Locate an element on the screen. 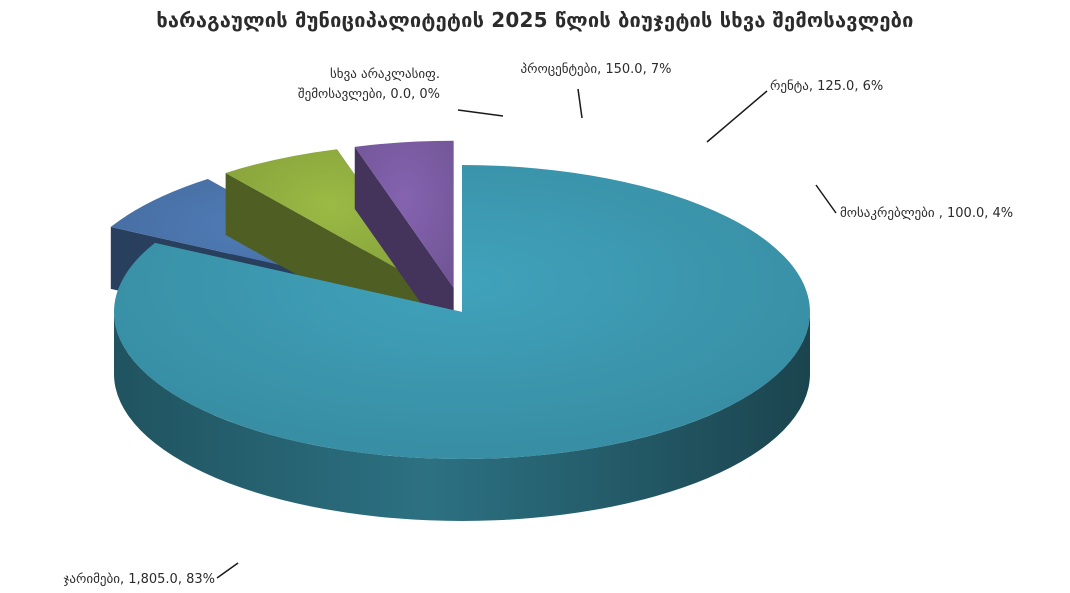 Image resolution: width=1070 pixels, height=593 pixels. data-label: მოსაკრებლები , 100.0, 4% is located at coordinates (926, 213).